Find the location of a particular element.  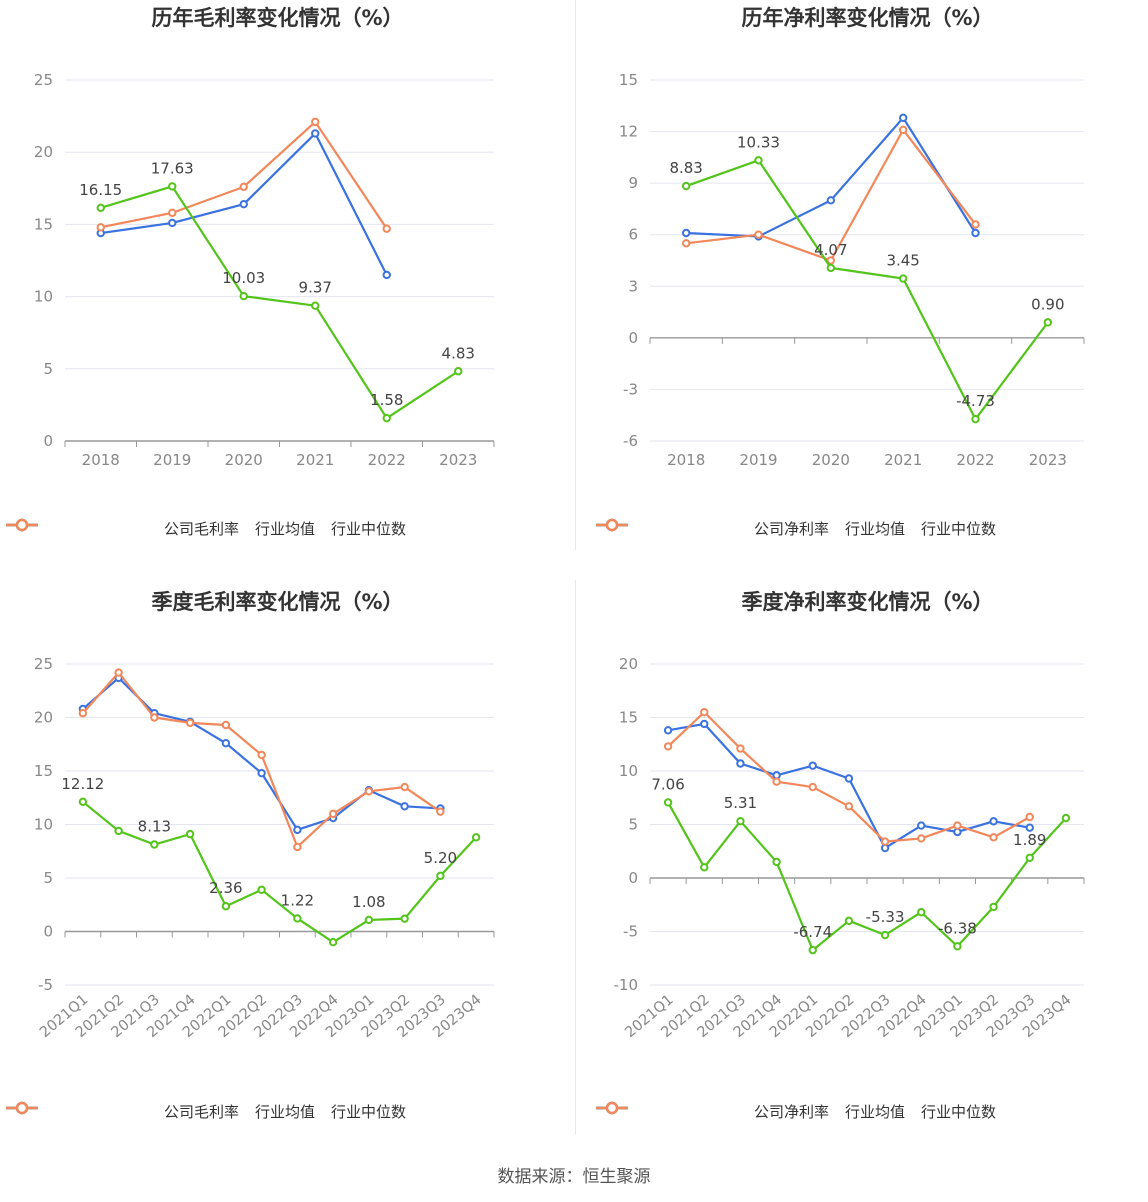

data-label: 8.13 is located at coordinates (154, 827).